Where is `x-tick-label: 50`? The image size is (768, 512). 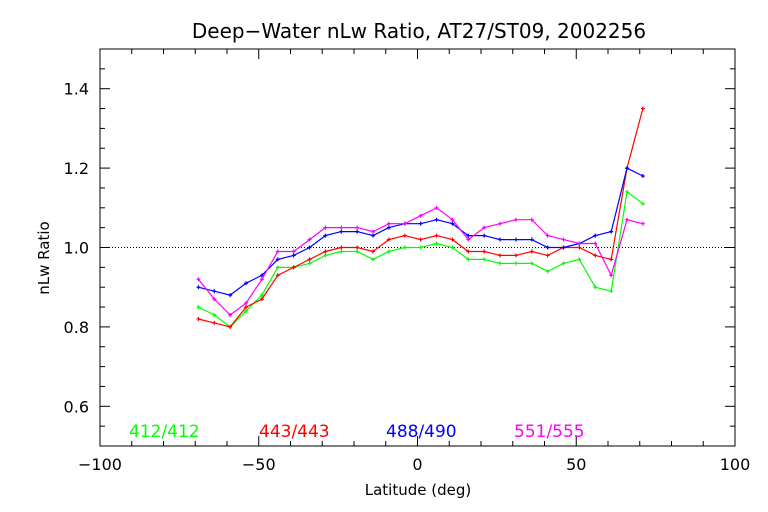 x-tick-label: 50 is located at coordinates (576, 464).